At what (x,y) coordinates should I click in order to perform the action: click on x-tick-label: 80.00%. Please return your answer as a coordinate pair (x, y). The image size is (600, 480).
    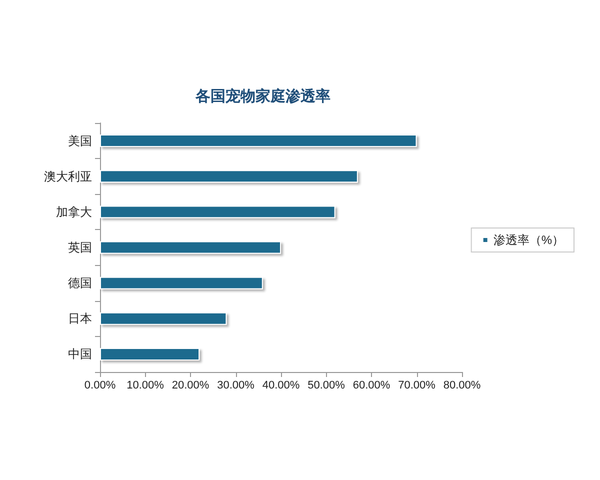
    Looking at the image, I should click on (462, 386).